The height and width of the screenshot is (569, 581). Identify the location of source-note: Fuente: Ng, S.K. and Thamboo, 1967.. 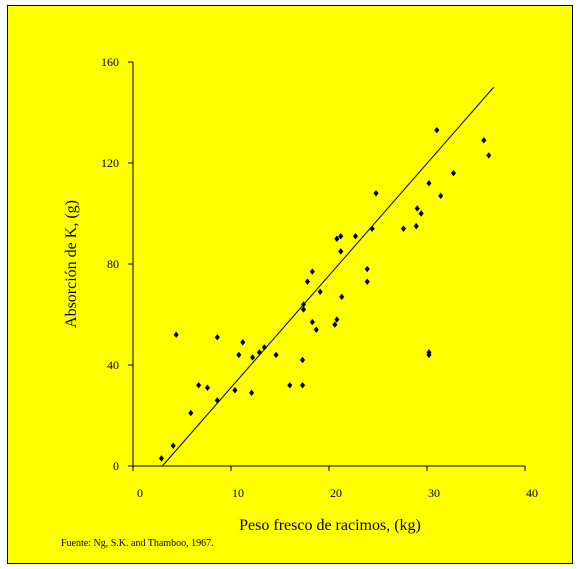
(137, 543).